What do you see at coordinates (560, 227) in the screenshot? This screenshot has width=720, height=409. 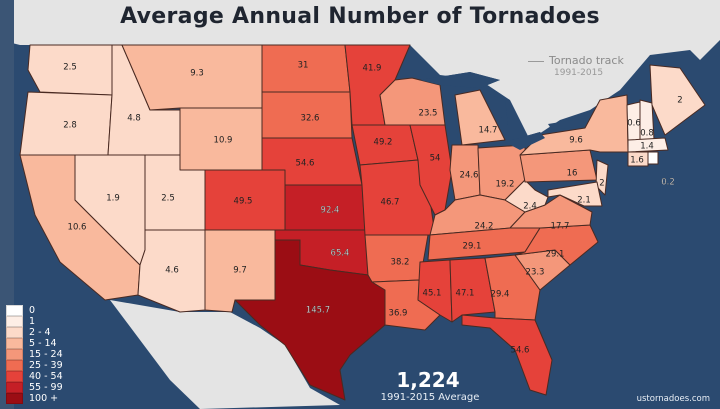 I see `state-value-va: 17.7` at bounding box center [560, 227].